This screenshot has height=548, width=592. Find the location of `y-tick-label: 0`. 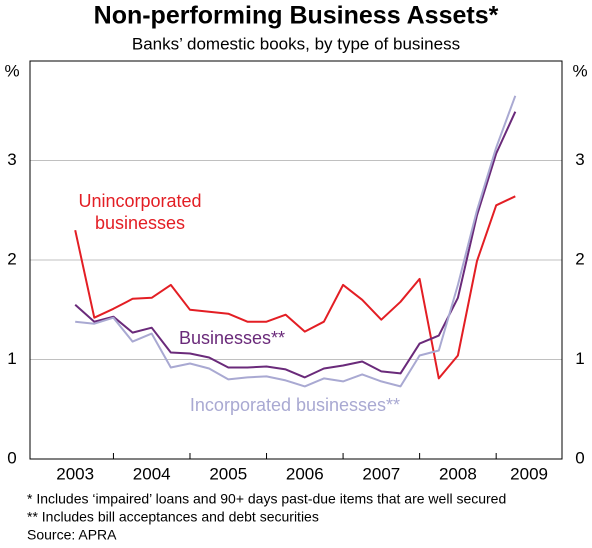

y-tick-label: 0 is located at coordinates (11, 457).